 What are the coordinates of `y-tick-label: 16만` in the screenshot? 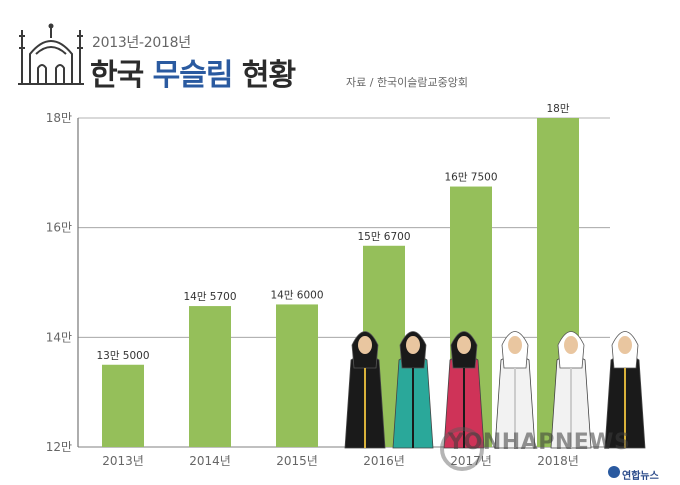 It's located at (59, 228).